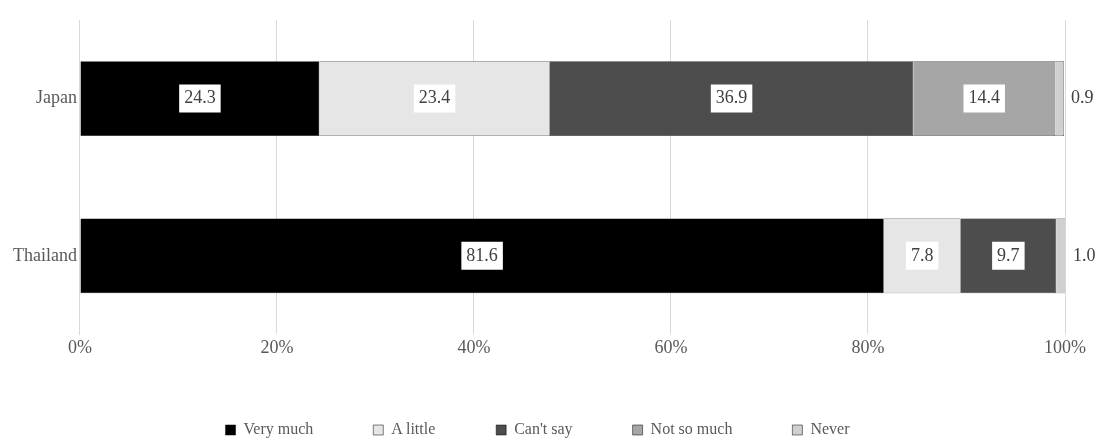  Describe the element at coordinates (200, 97) in the screenshot. I see `data-label: 24.3` at that location.